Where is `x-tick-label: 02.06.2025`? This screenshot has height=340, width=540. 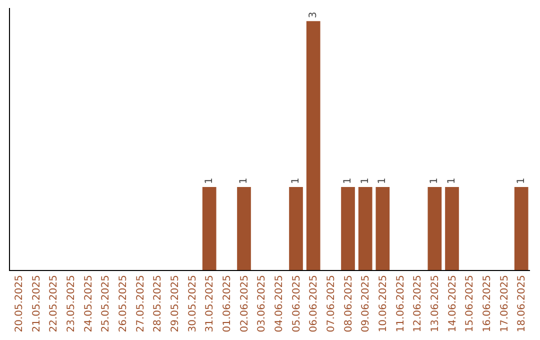
x-tick-label: 02.06.2025 is located at coordinates (244, 303).